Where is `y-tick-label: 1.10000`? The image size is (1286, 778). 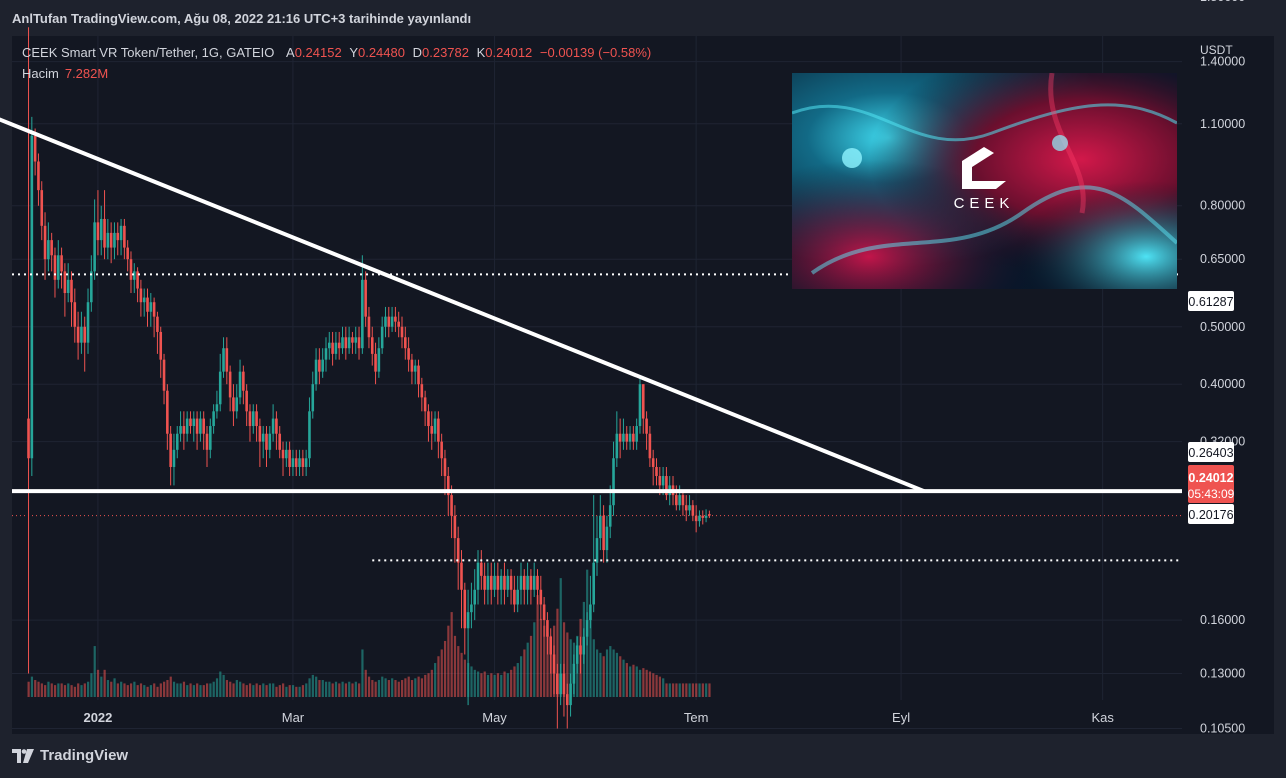 y-tick-label: 1.10000 is located at coordinates (1222, 124).